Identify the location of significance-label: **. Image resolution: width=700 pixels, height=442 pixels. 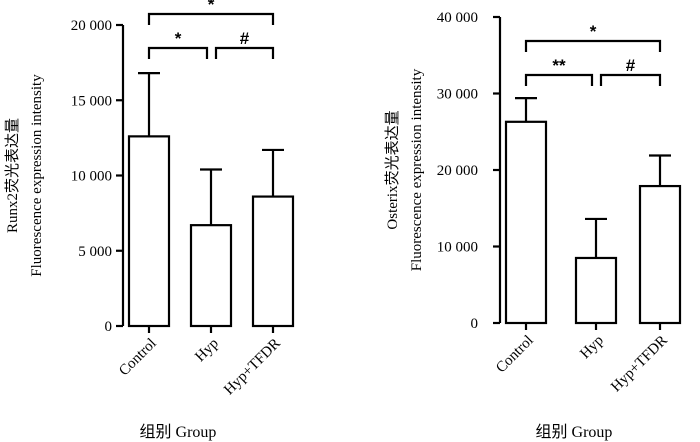
(559, 65).